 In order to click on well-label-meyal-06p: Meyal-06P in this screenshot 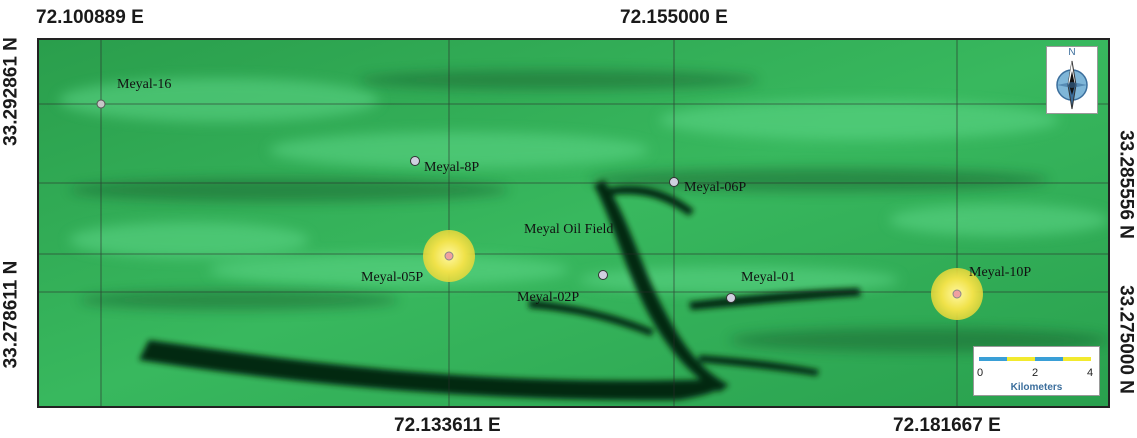, I will do `click(715, 187)`.